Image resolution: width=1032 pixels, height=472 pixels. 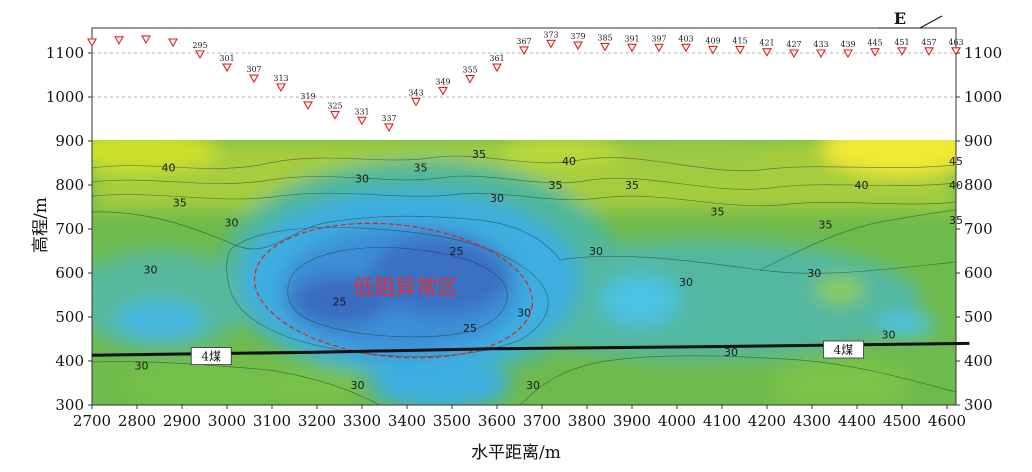 What do you see at coordinates (388, 118) in the screenshot?
I see `station-label-337: 337` at bounding box center [388, 118].